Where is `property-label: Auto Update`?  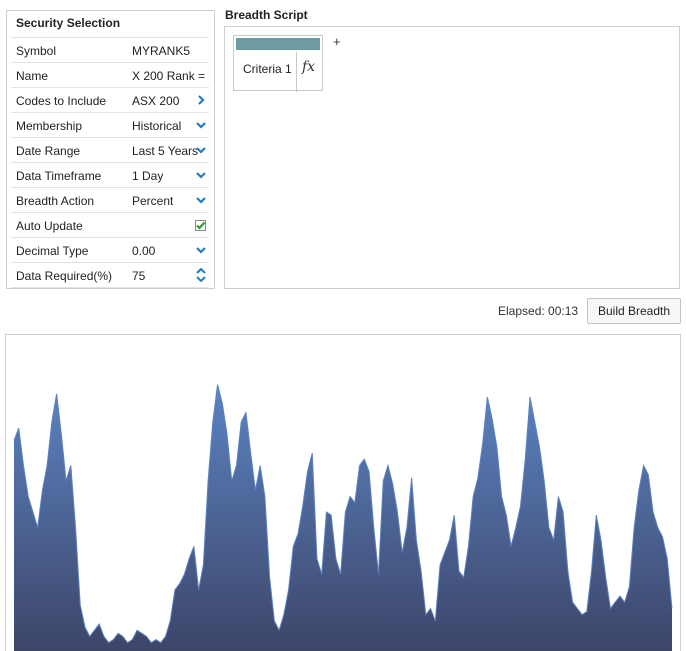 property-label: Auto Update is located at coordinates (49, 226).